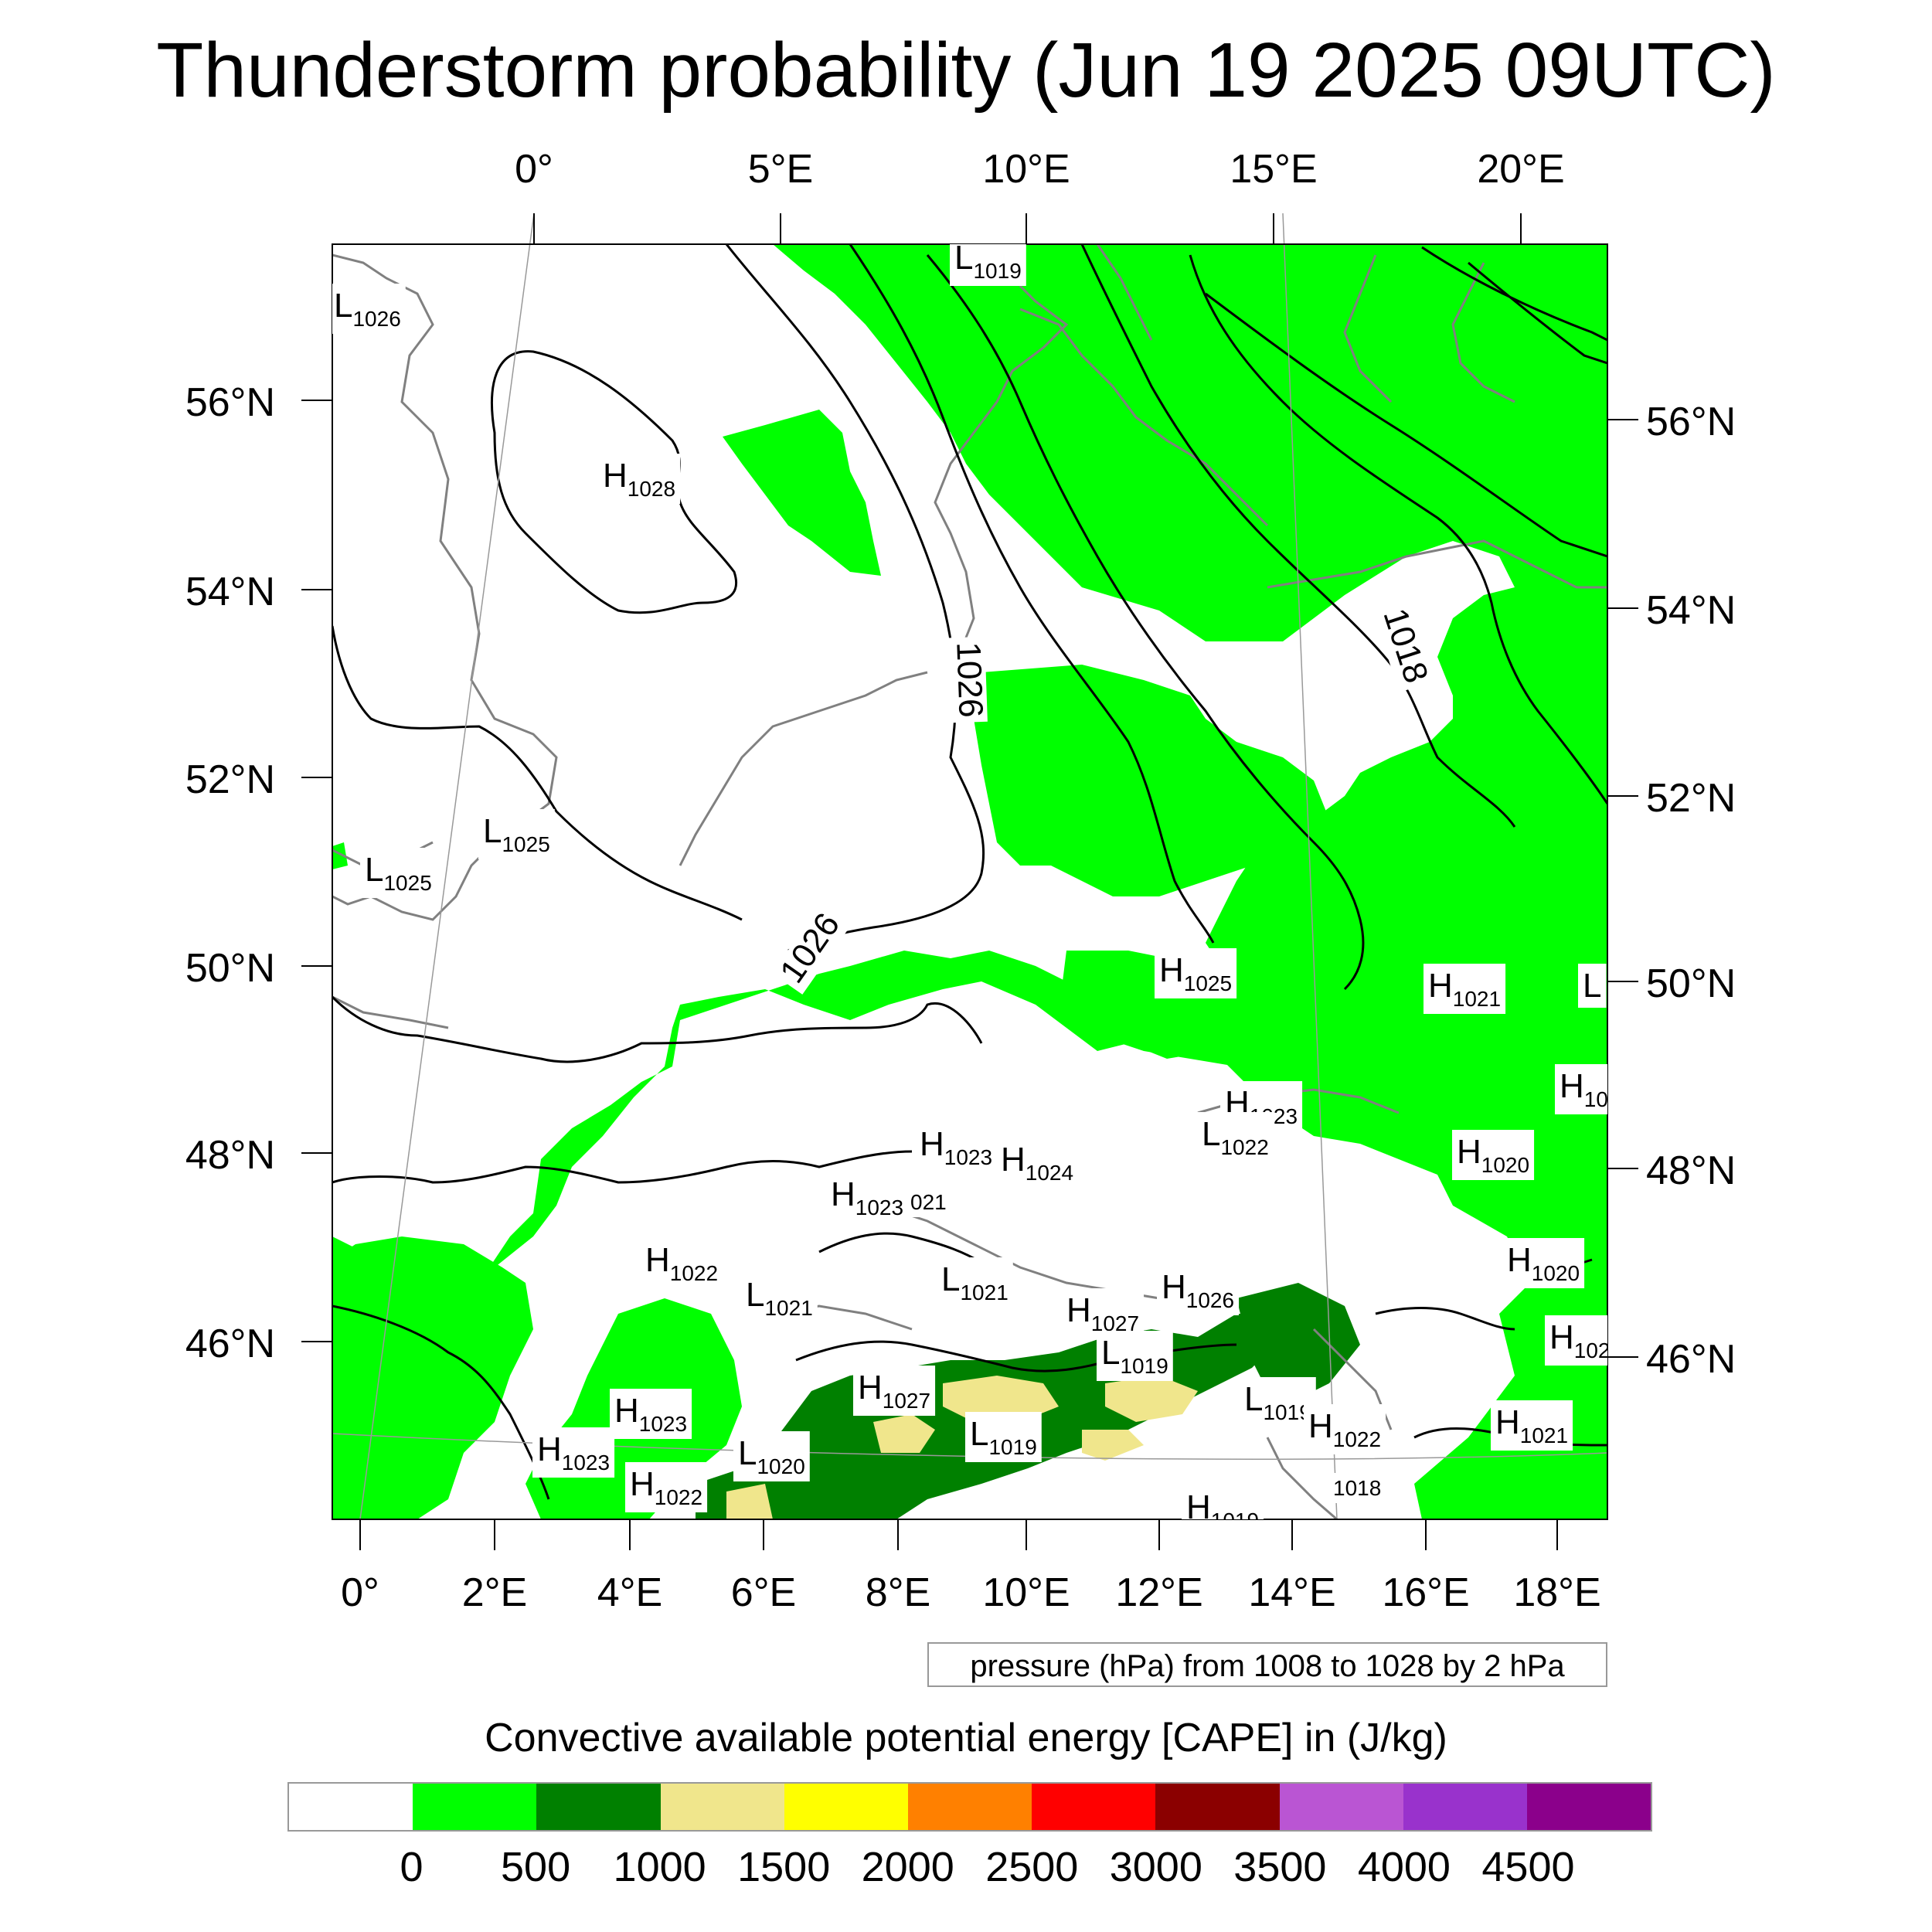  I want to click on svg-text: H1028, so click(639, 479).